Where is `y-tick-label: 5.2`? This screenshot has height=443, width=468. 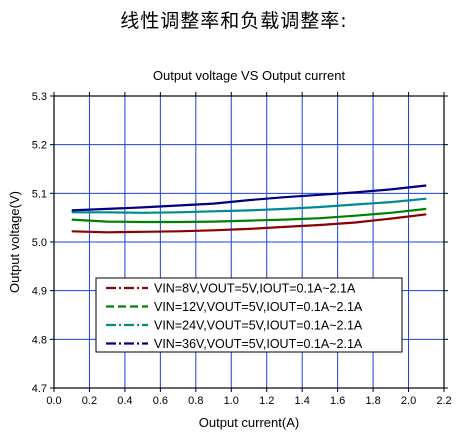 y-tick-label: 5.2 is located at coordinates (39, 146).